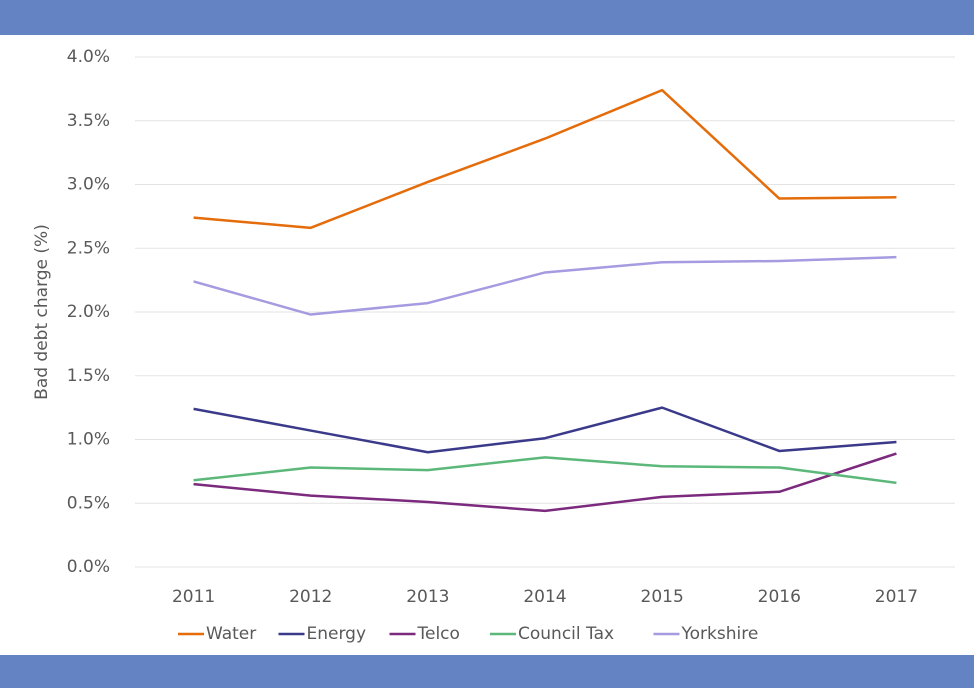 Image resolution: width=974 pixels, height=688 pixels. Describe the element at coordinates (438, 634) in the screenshot. I see `legend-label: Telco` at that location.